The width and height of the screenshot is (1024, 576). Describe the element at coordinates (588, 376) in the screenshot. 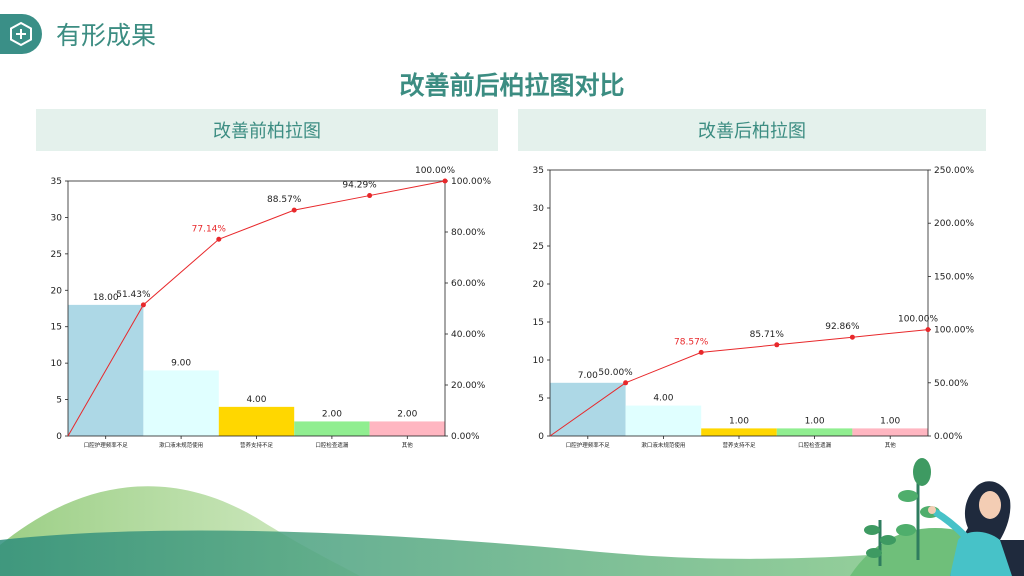

I see `value-label-0: 7.00` at that location.